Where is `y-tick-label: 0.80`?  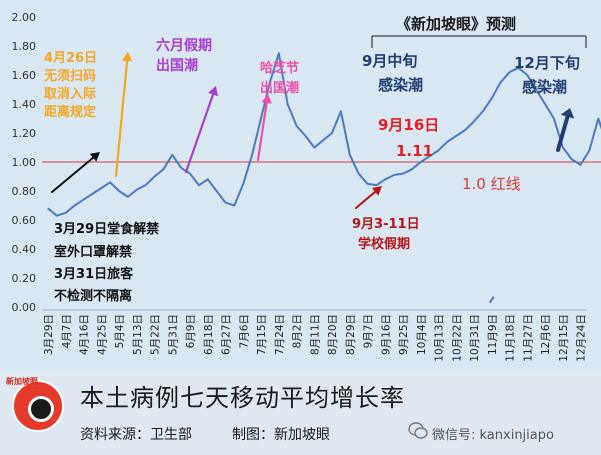
y-tick-label: 0.80 is located at coordinates (24, 191).